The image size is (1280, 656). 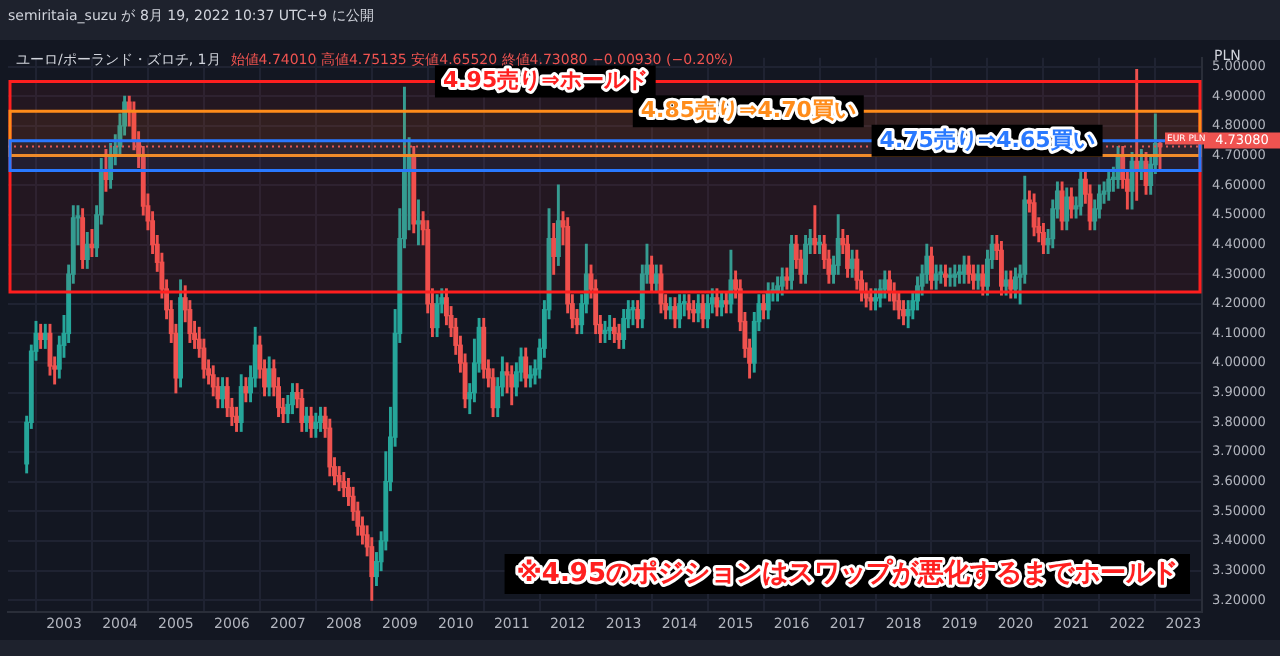 What do you see at coordinates (545, 80) in the screenshot?
I see `band-label: 4.95売り⇒ホールド` at bounding box center [545, 80].